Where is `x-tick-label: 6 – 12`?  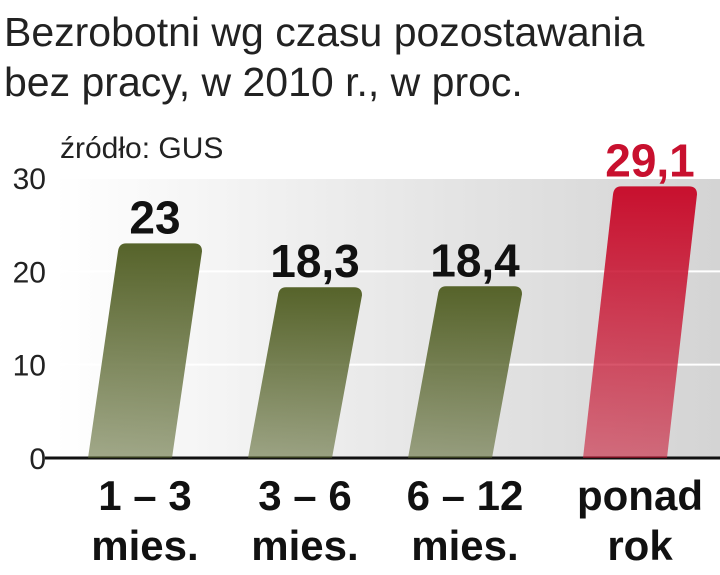
x-tick-label: 6 – 12 is located at coordinates (465, 495).